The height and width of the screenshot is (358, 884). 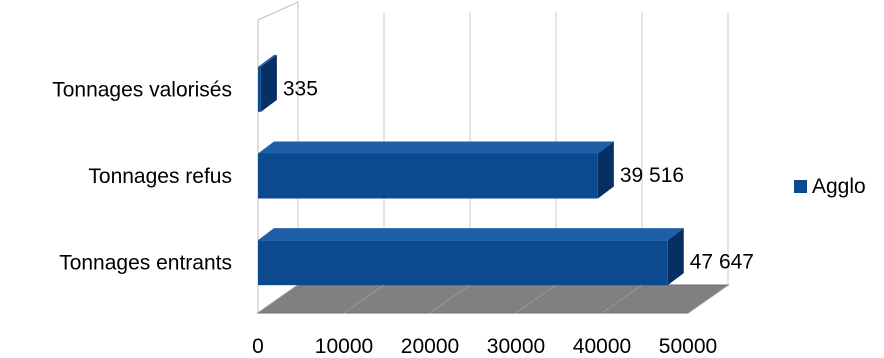 I want to click on x-tick-label-30000: 30000, so click(x=516, y=346).